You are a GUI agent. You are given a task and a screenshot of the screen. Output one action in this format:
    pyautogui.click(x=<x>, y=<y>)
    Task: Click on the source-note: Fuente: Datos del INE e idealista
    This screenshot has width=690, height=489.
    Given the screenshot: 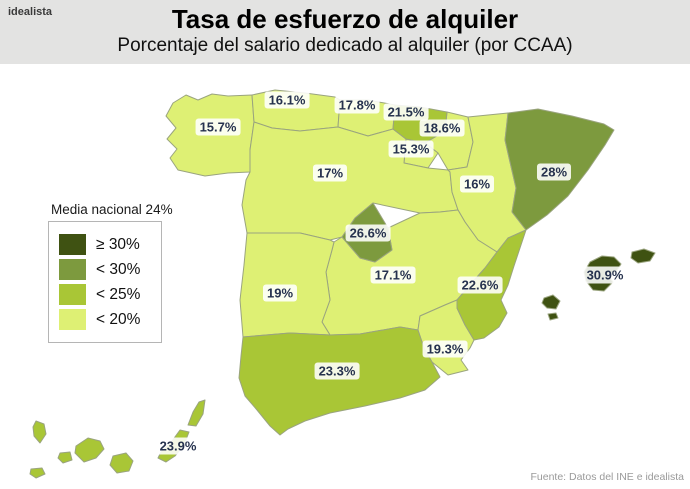 What is the action you would take?
    pyautogui.click(x=607, y=477)
    